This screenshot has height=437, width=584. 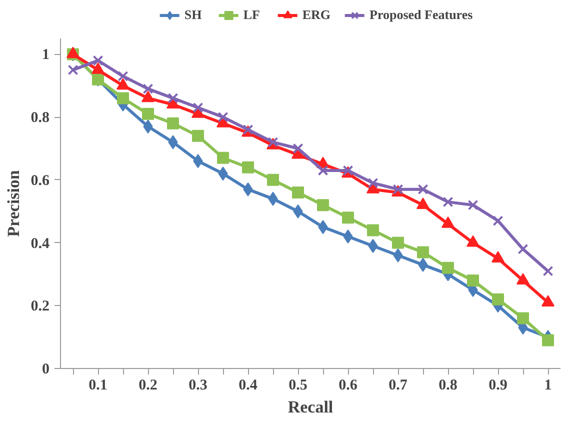 What do you see at coordinates (40, 306) in the screenshot?
I see `y-tick-label: 0.2` at bounding box center [40, 306].